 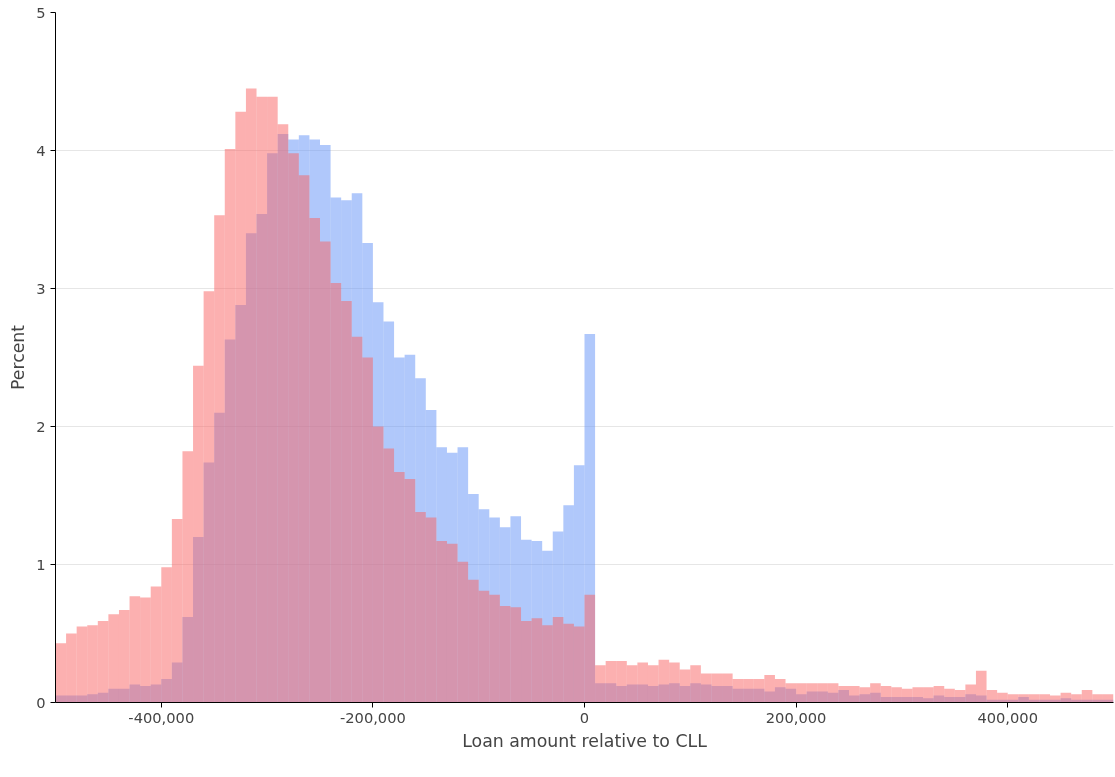 What do you see at coordinates (41, 564) in the screenshot?
I see `y-tick-label: 1` at bounding box center [41, 564].